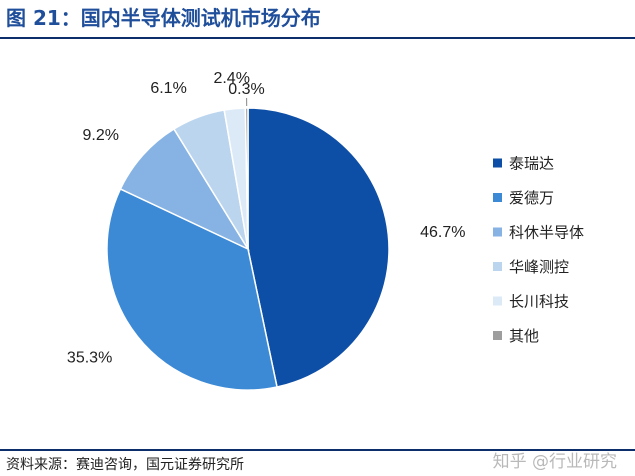 Image resolution: width=635 pixels, height=476 pixels. What do you see at coordinates (163, 18) in the screenshot?
I see `figure-title: 图 21：国内半导体测试机市场分布` at bounding box center [163, 18].